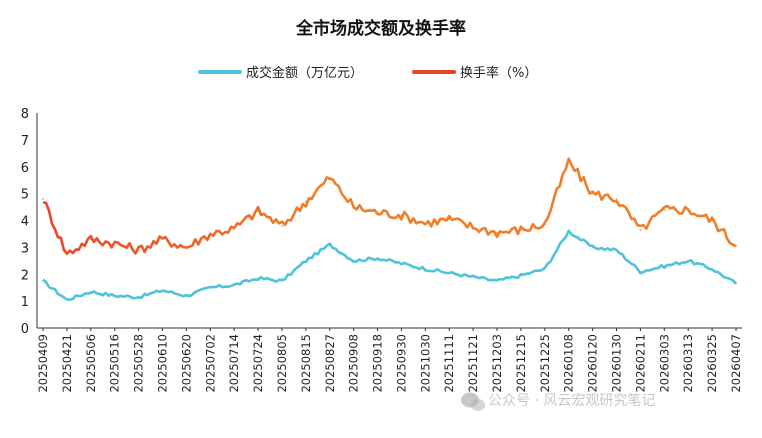 Image resolution: width=762 pixels, height=438 pixels. Describe the element at coordinates (497, 363) in the screenshot. I see `x-tick-label: 20251203` at that location.